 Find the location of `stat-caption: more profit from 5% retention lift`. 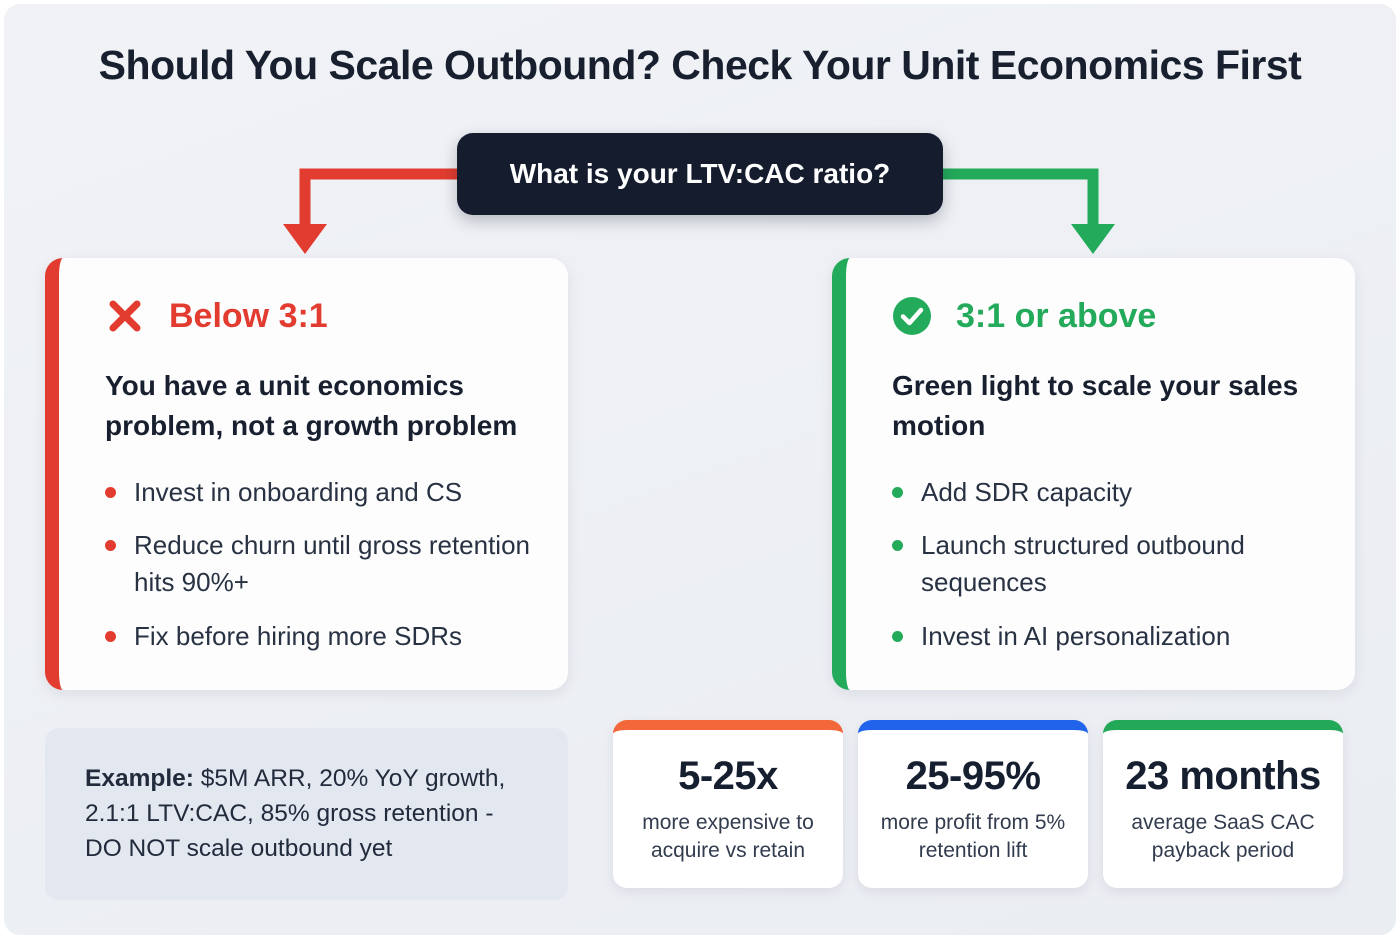

stat-caption: more profit from 5% retention lift is located at coordinates (973, 836).